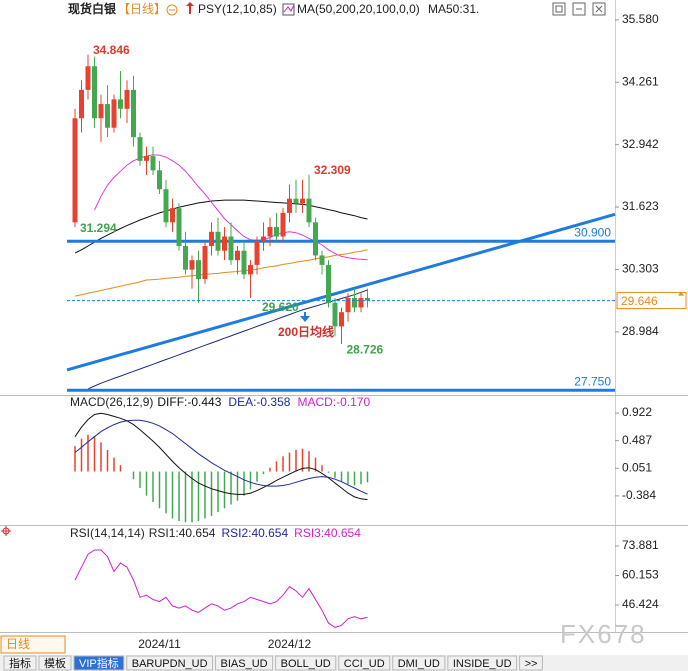 The height and width of the screenshot is (671, 688). Describe the element at coordinates (6, 531) in the screenshot. I see `crosshair-icon` at that location.